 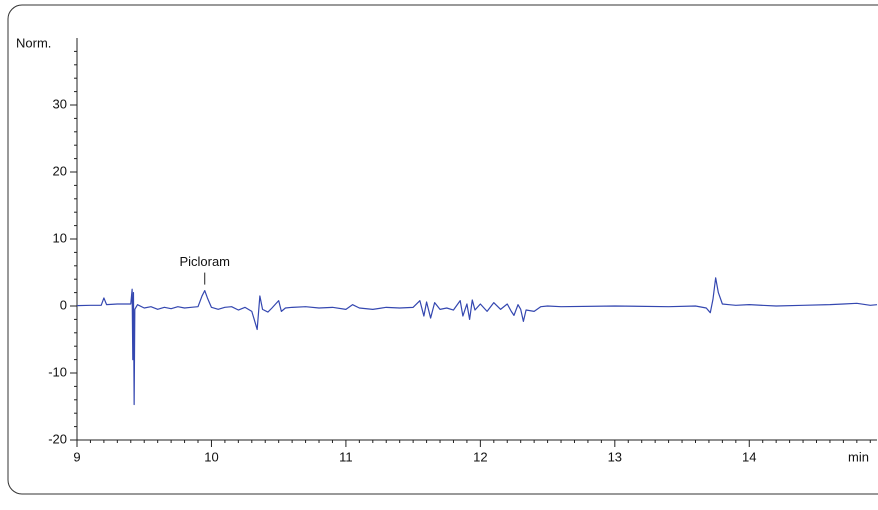 What do you see at coordinates (76, 456) in the screenshot?
I see `x-tick-label: 9` at bounding box center [76, 456].